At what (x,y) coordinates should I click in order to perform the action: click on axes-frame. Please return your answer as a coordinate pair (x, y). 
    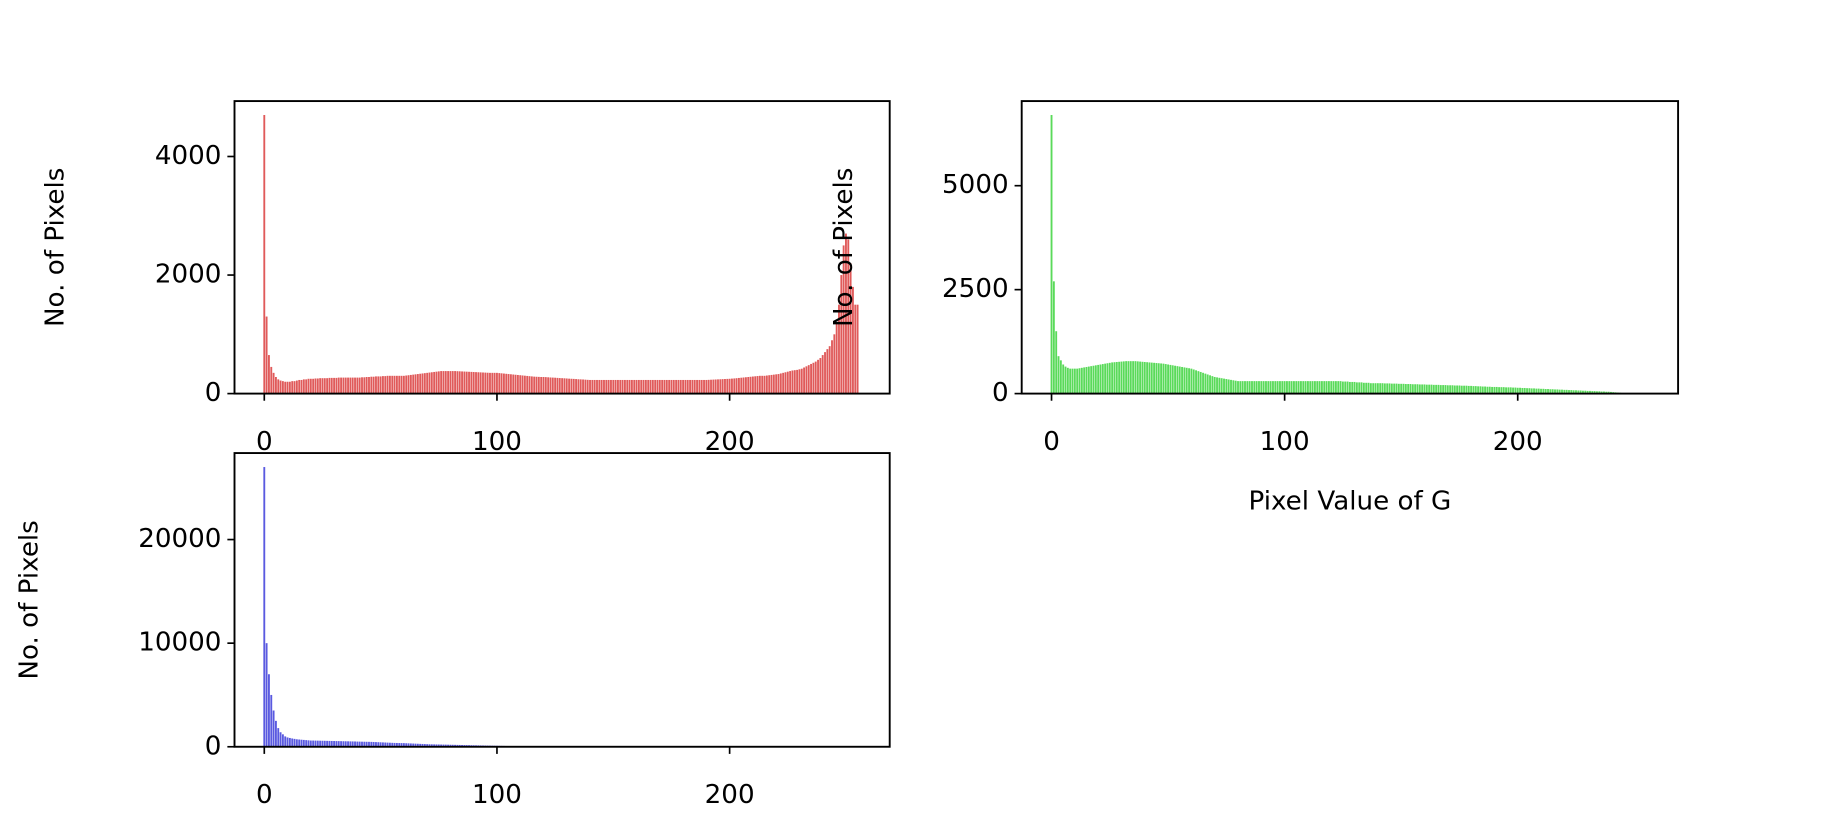
    Looking at the image, I should click on (562, 600).